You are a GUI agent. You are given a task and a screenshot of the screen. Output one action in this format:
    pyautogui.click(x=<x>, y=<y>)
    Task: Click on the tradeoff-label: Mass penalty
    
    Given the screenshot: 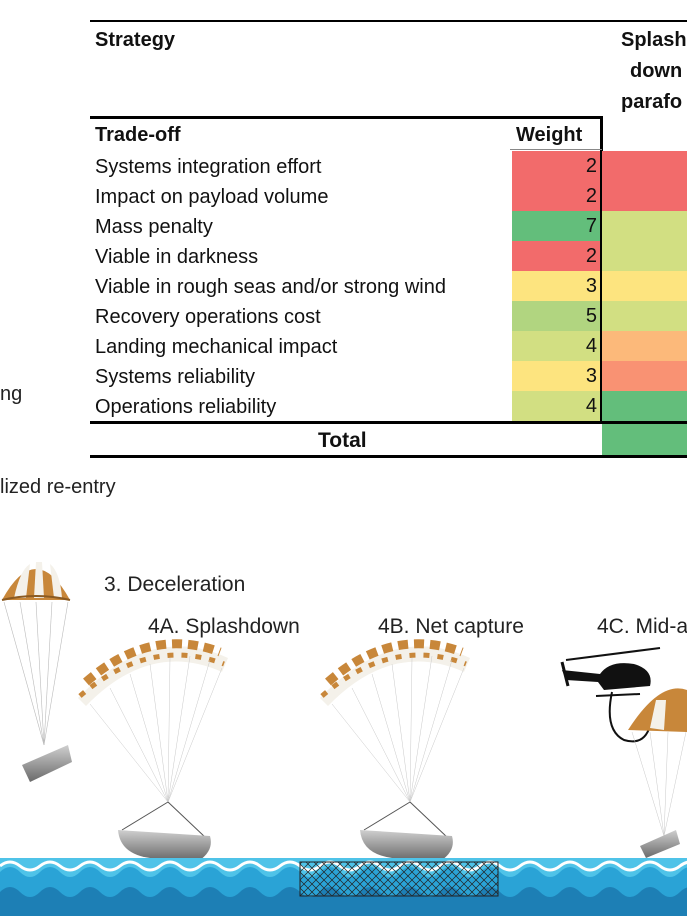 What is the action you would take?
    pyautogui.click(x=154, y=227)
    